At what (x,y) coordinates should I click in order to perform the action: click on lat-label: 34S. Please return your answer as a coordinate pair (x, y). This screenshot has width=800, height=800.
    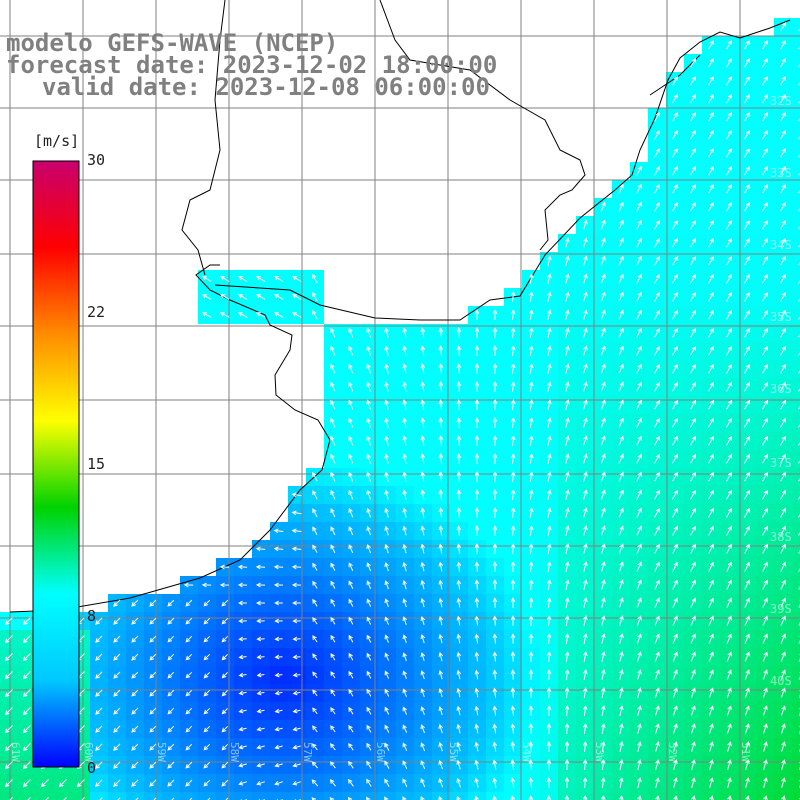
    Looking at the image, I should click on (781, 245).